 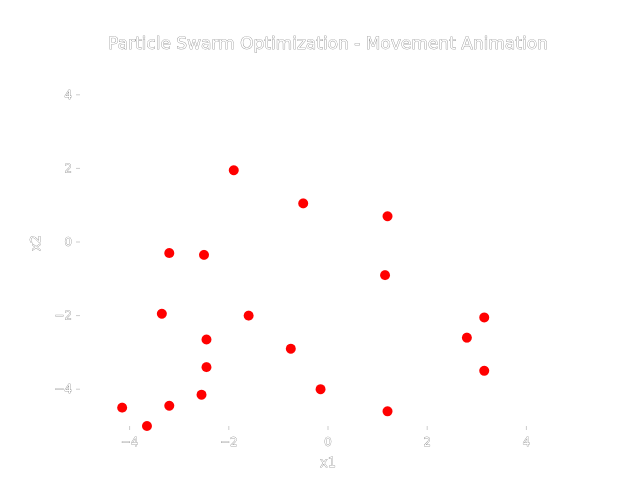 I want to click on x-axis-ticks: −4 −2 0 2 4, so click(x=325, y=437).